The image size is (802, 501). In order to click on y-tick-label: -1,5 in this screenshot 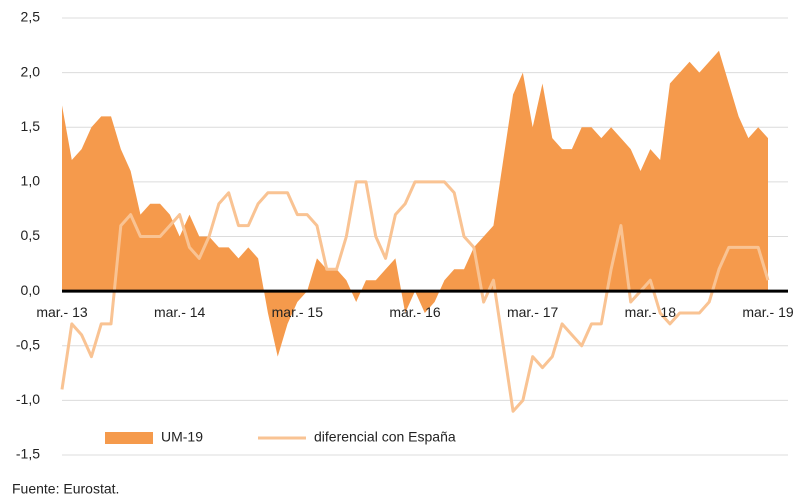, I will do `click(28, 454)`.